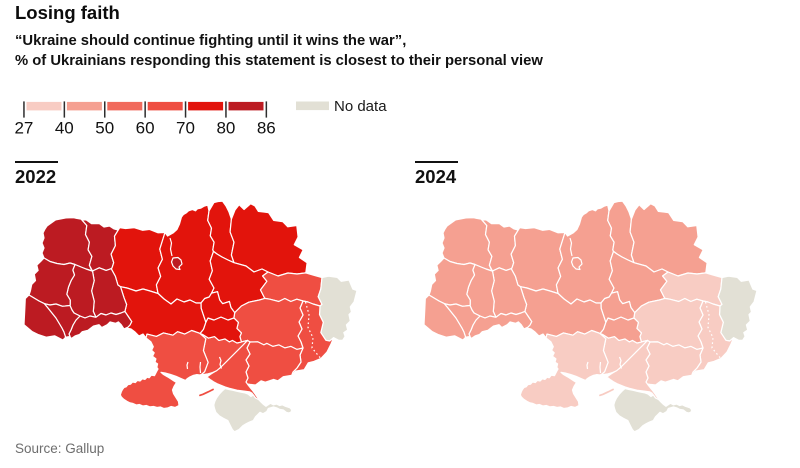  I want to click on svg-text: 27, so click(23, 128).